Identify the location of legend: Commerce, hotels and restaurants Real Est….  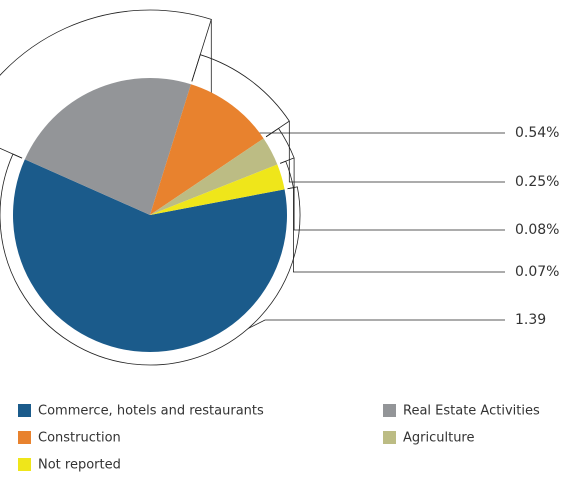
(279, 438).